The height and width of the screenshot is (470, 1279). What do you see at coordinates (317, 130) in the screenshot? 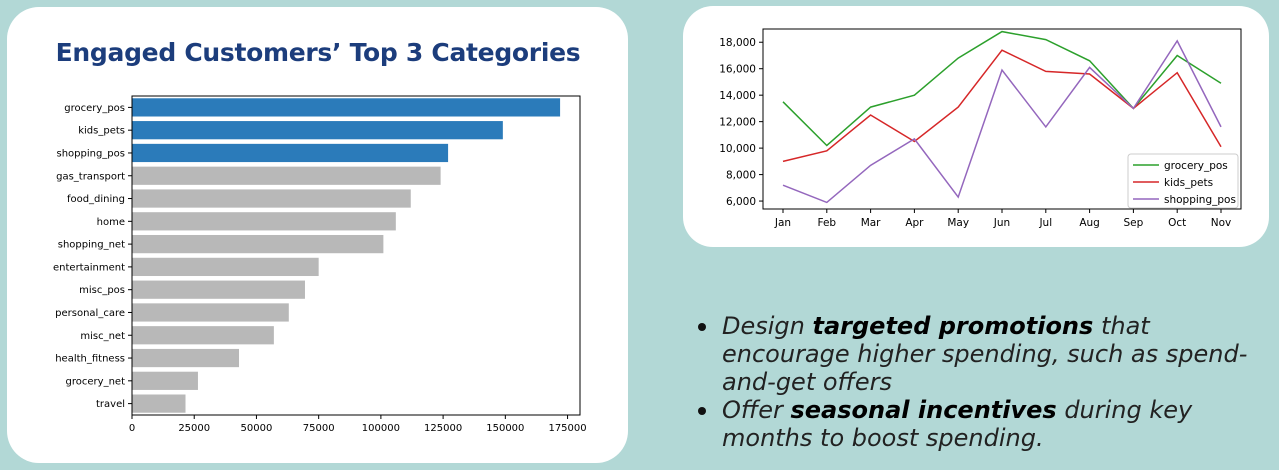
I see `bar-kids-pets` at bounding box center [317, 130].